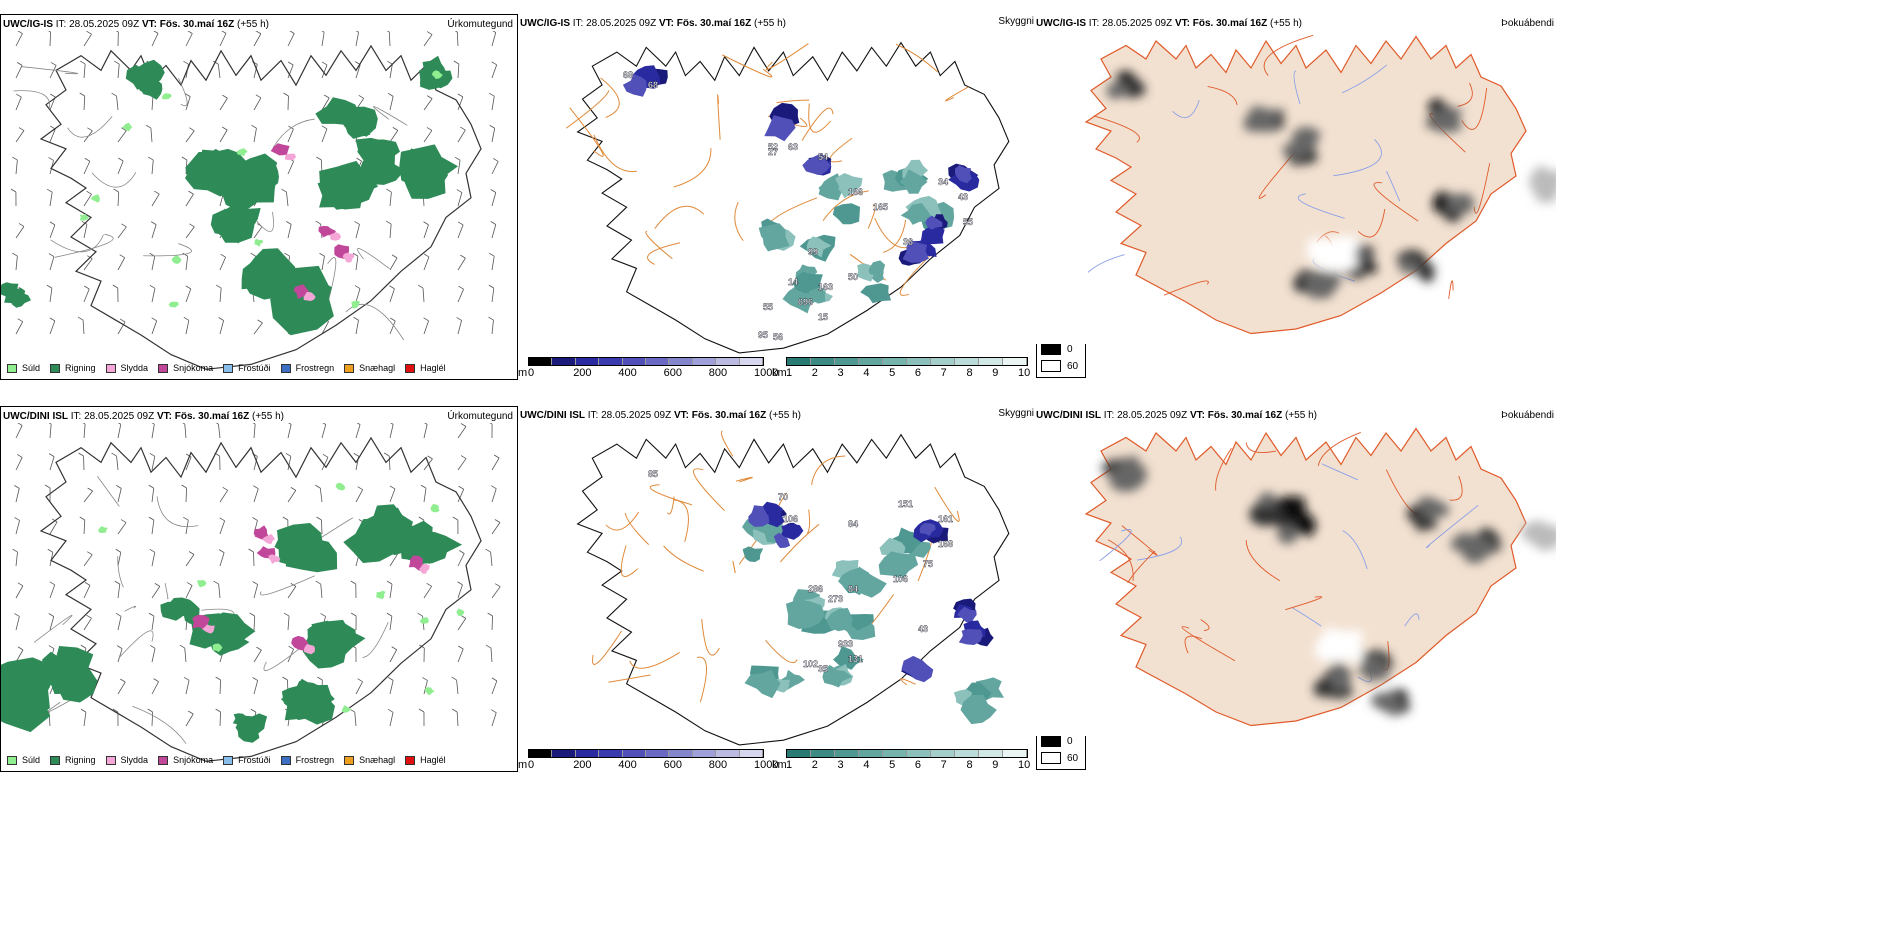  Describe the element at coordinates (1061, 750) in the screenshot. I see `fog-legend: 0 60` at that location.